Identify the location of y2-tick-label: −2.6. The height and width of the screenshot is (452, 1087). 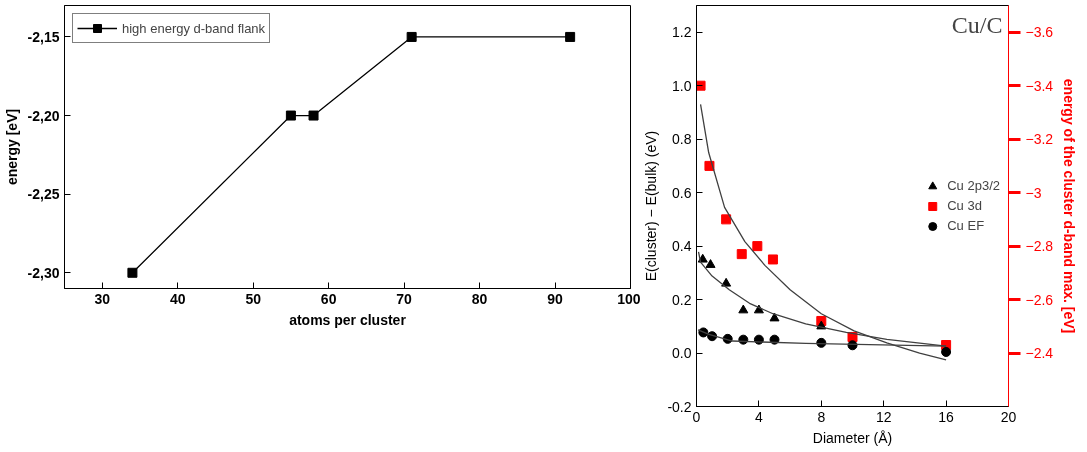
(1039, 299).